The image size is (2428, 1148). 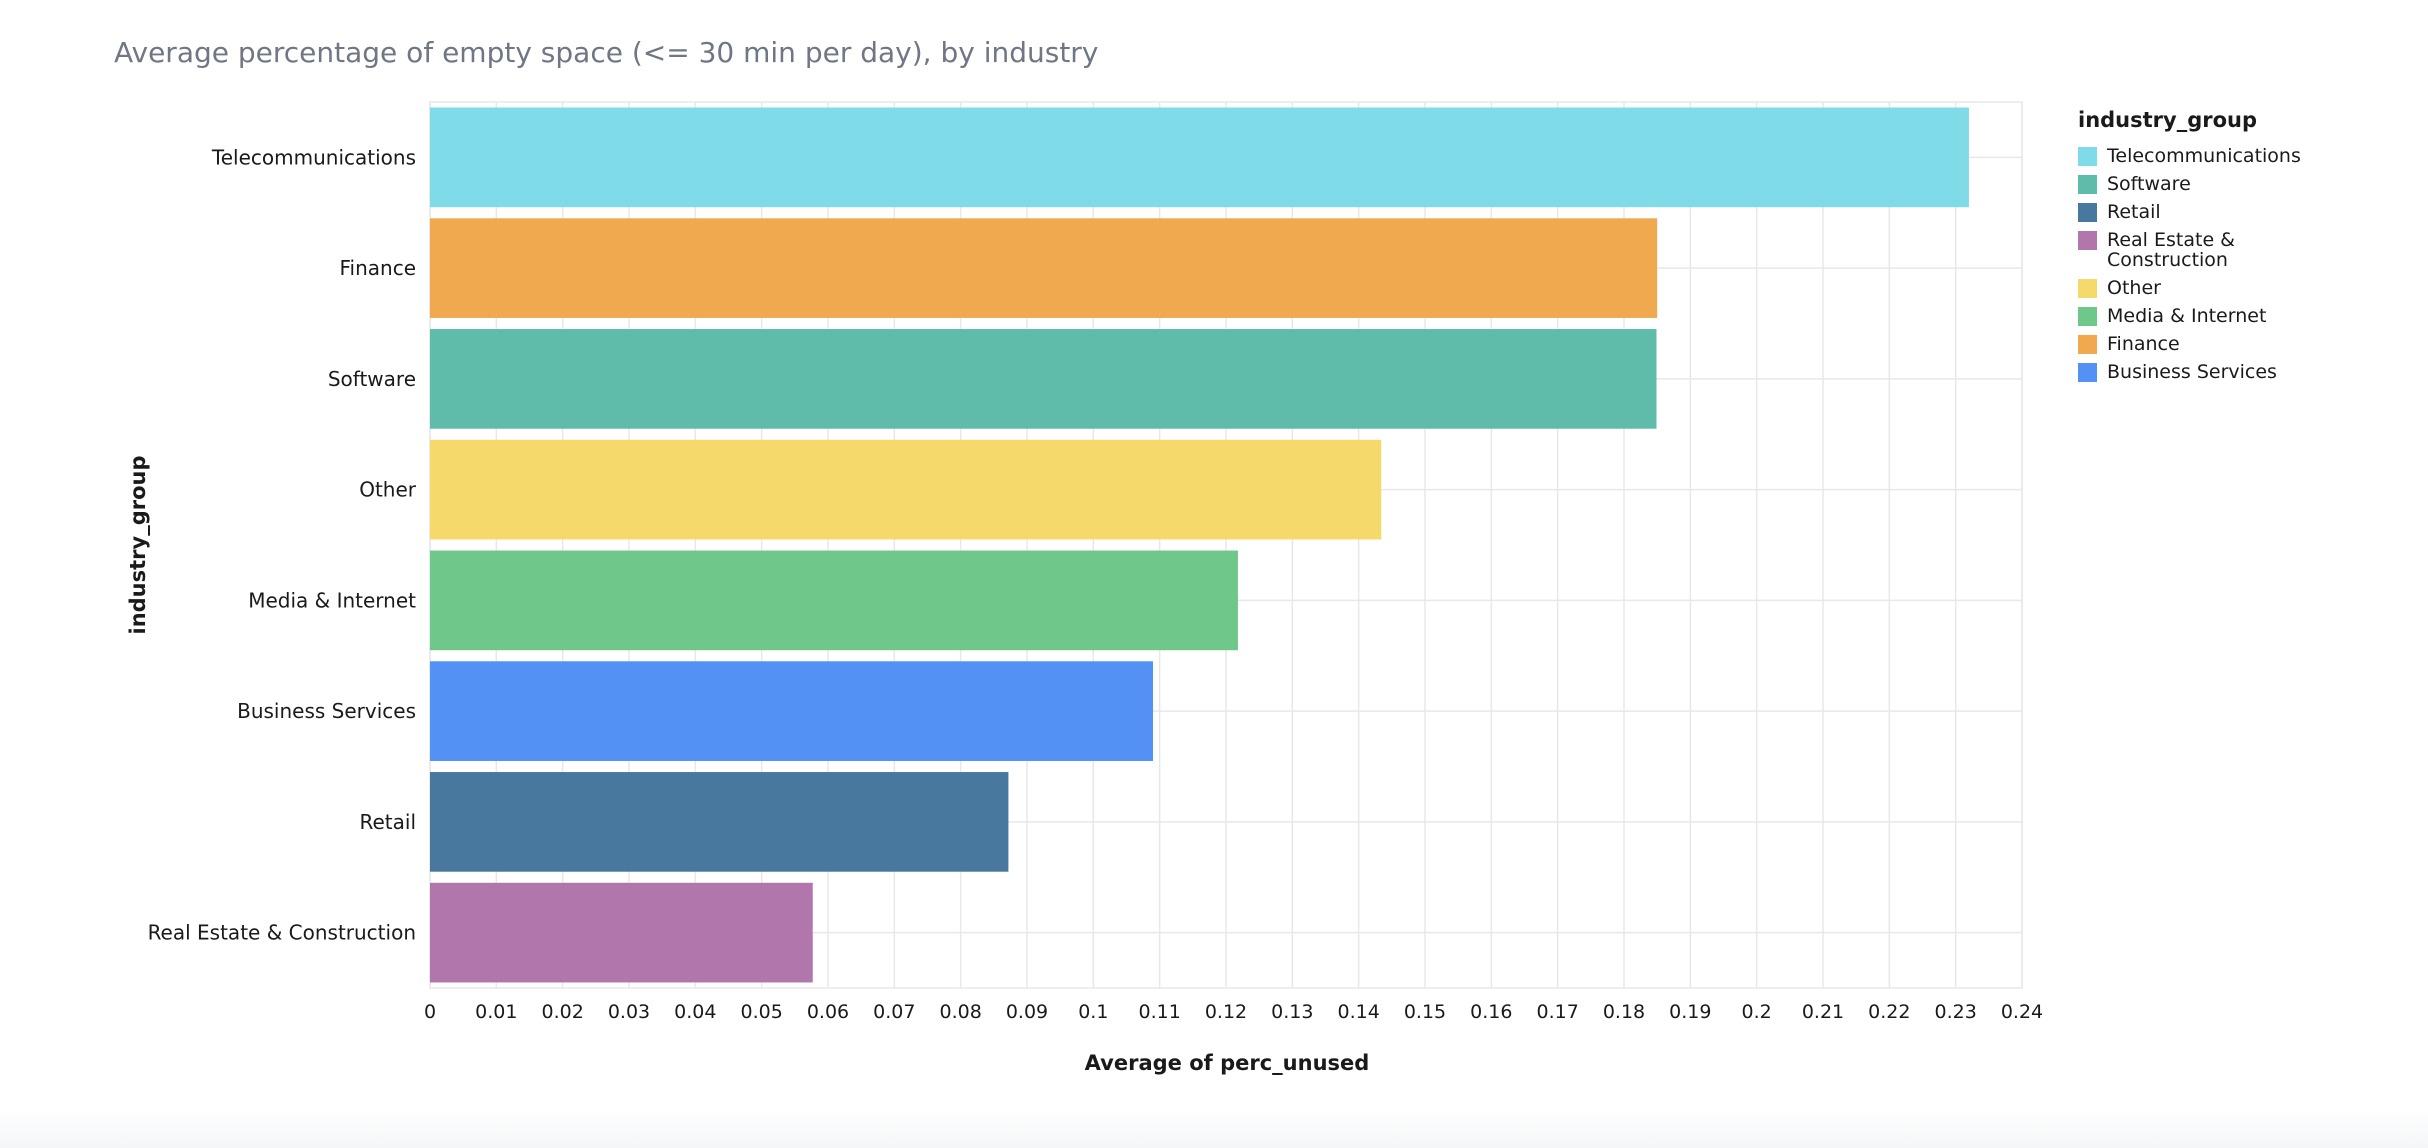 I want to click on legend-label: Software, so click(x=2149, y=184).